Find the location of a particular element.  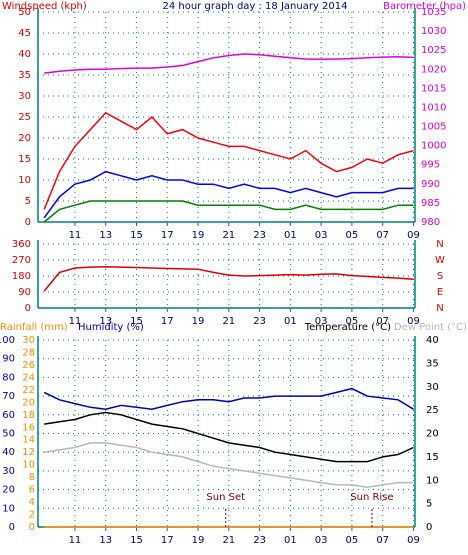

y3-tick-label: 4 is located at coordinates (32, 502).